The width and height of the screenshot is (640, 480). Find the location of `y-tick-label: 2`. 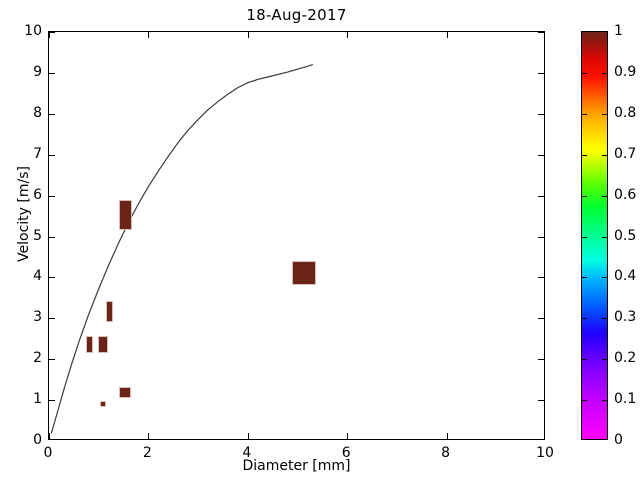

y-tick-label: 2 is located at coordinates (37, 358).